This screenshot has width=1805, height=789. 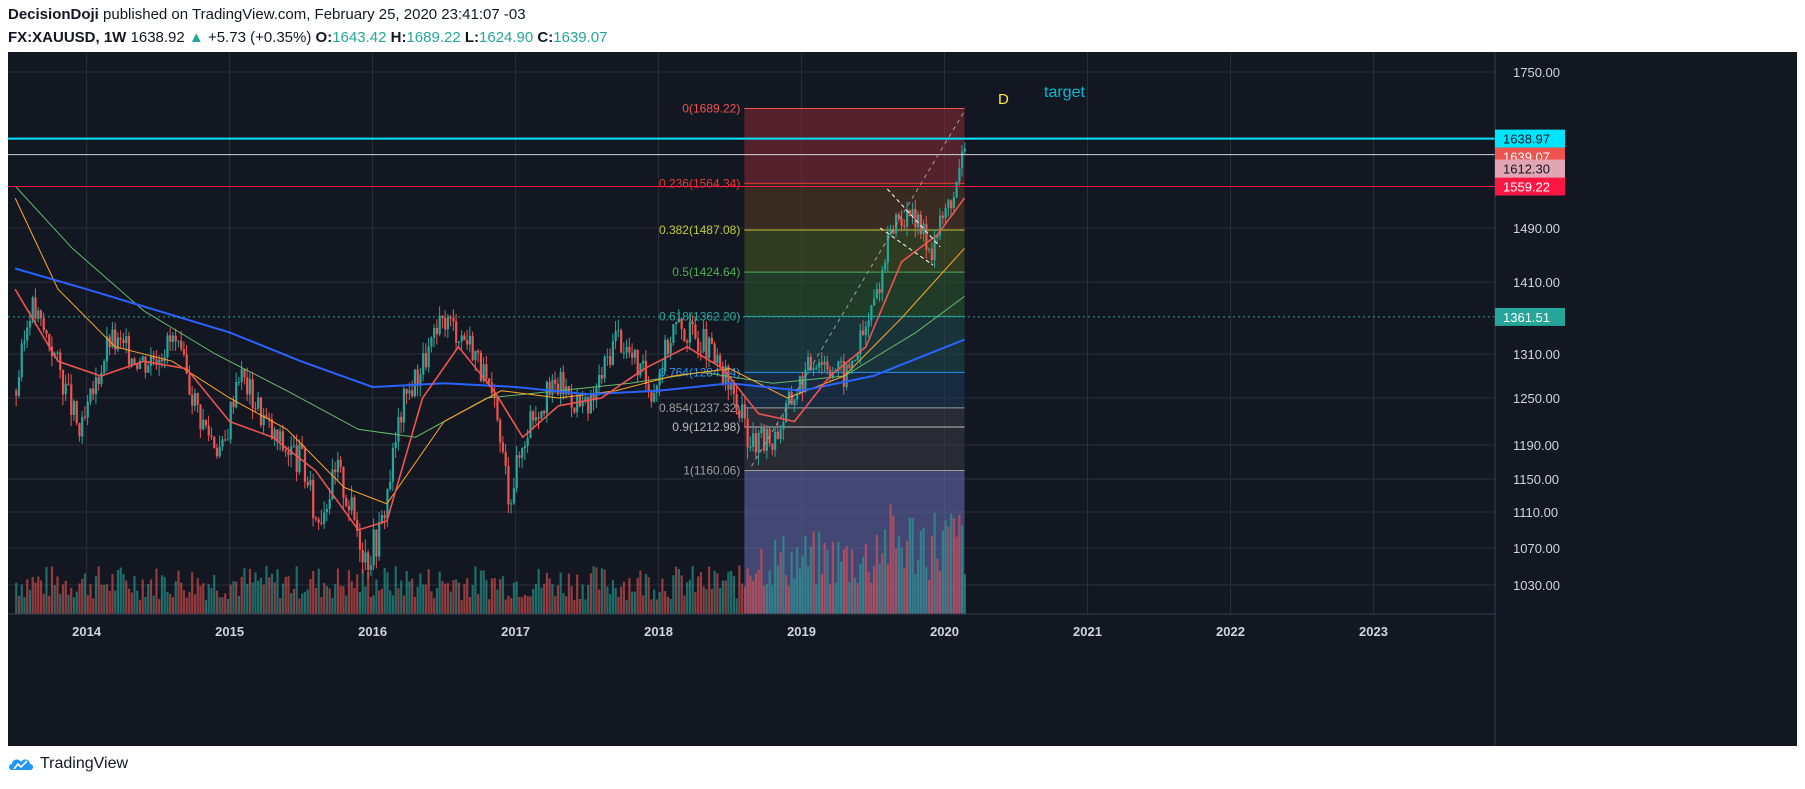 I want to click on d-annotation: D, so click(x=1003, y=99).